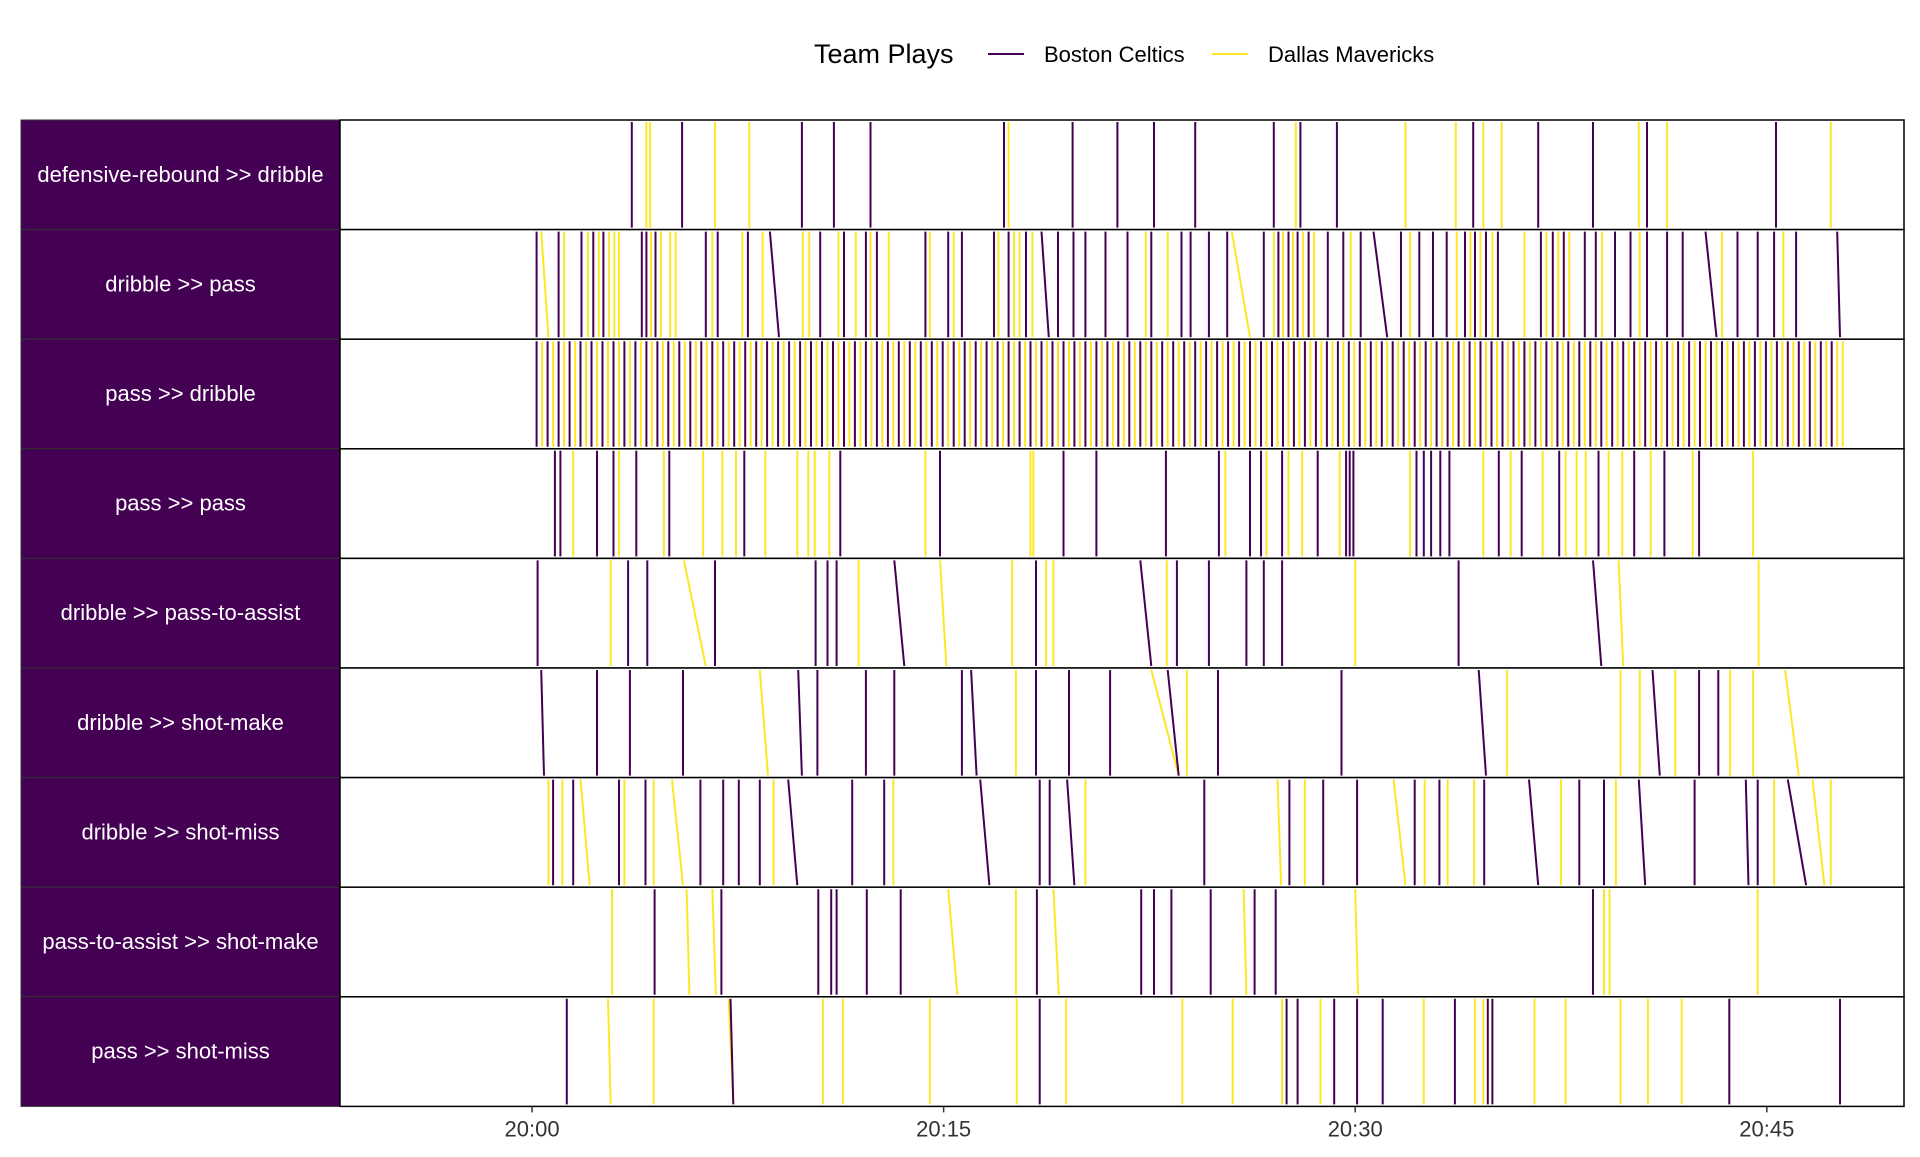  I want to click on panel-pass-dribble, so click(1122, 394).